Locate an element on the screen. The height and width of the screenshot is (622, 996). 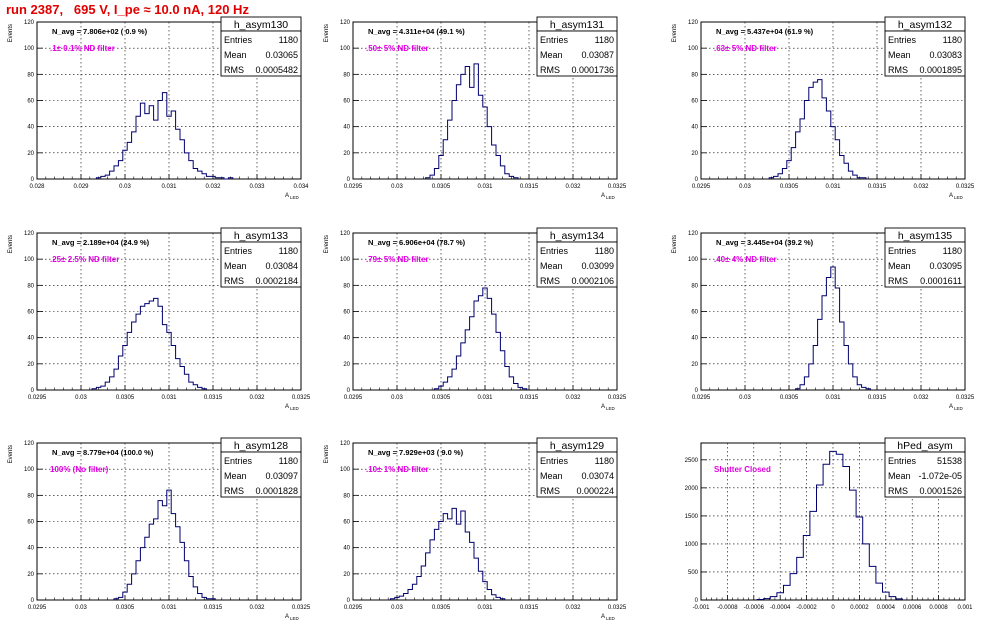
y-tick-label: 1500 is located at coordinates (692, 517).